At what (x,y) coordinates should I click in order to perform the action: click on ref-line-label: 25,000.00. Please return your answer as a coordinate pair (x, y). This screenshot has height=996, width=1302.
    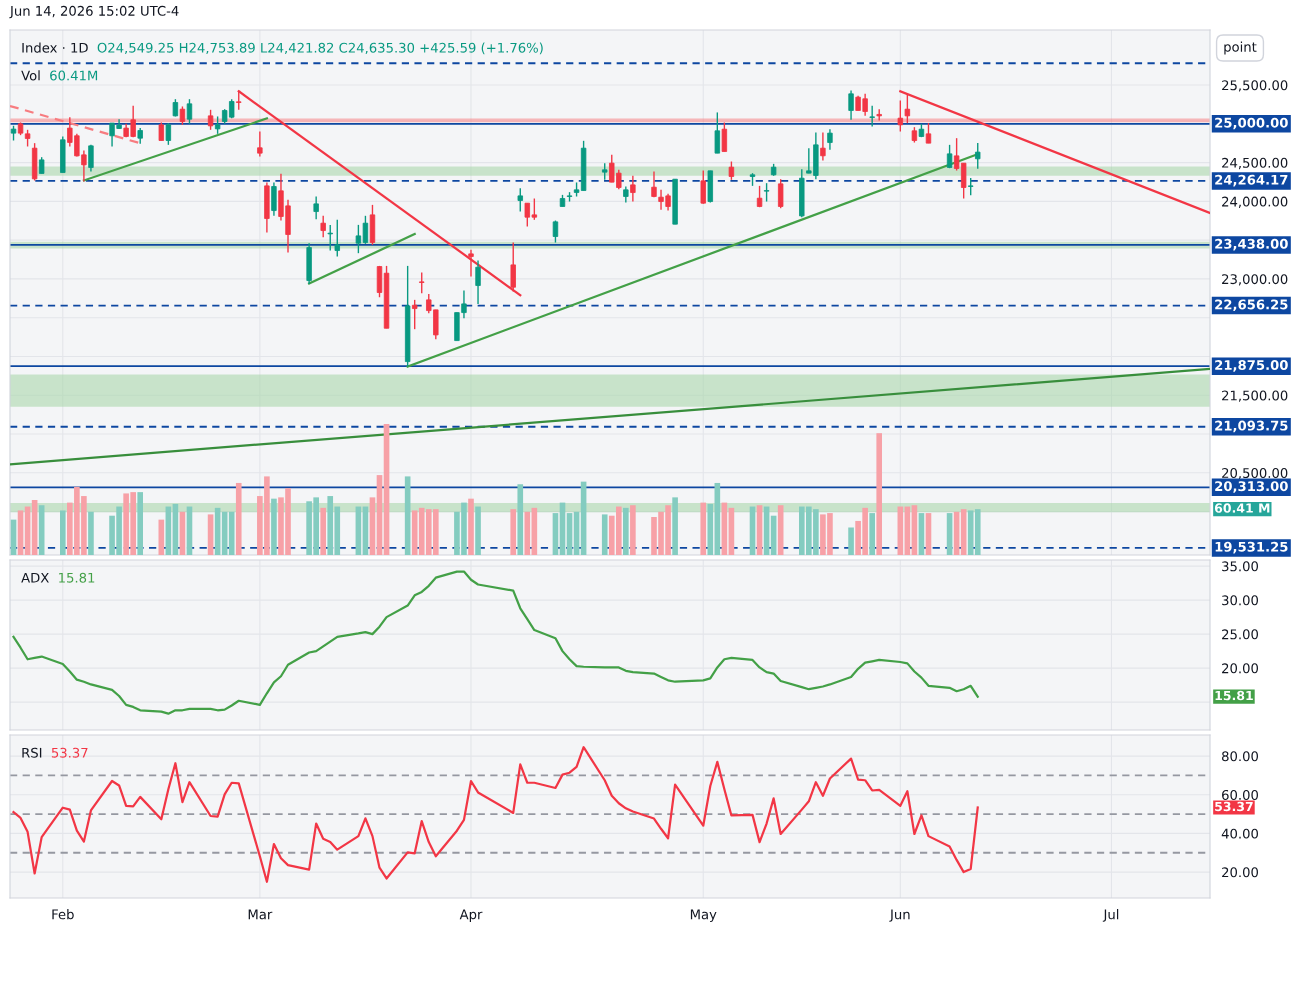
    Looking at the image, I should click on (1251, 123).